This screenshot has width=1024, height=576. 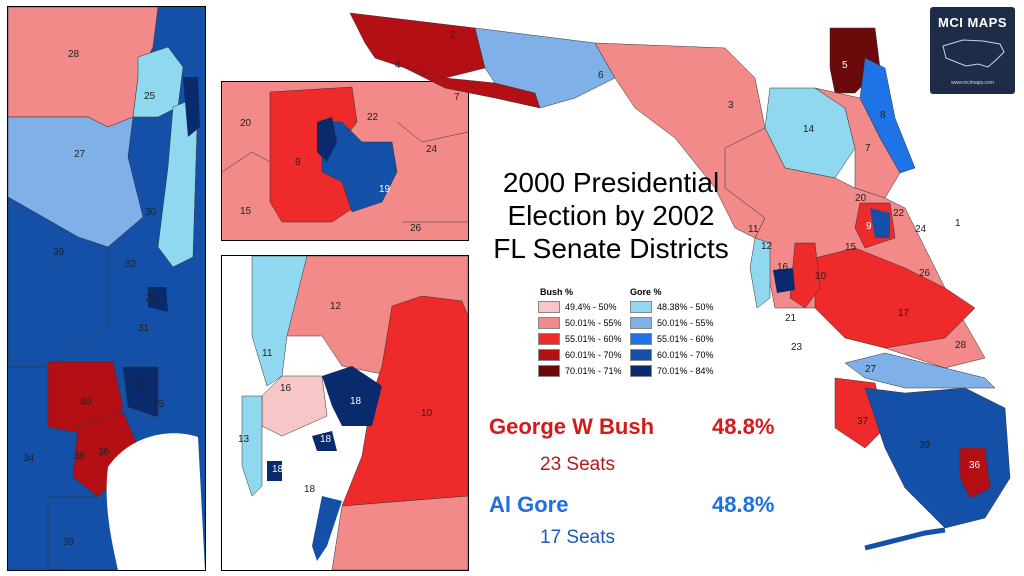 I want to click on tampa-inset: 12 11 16 13 18 18 18 18 10, so click(x=345, y=413).